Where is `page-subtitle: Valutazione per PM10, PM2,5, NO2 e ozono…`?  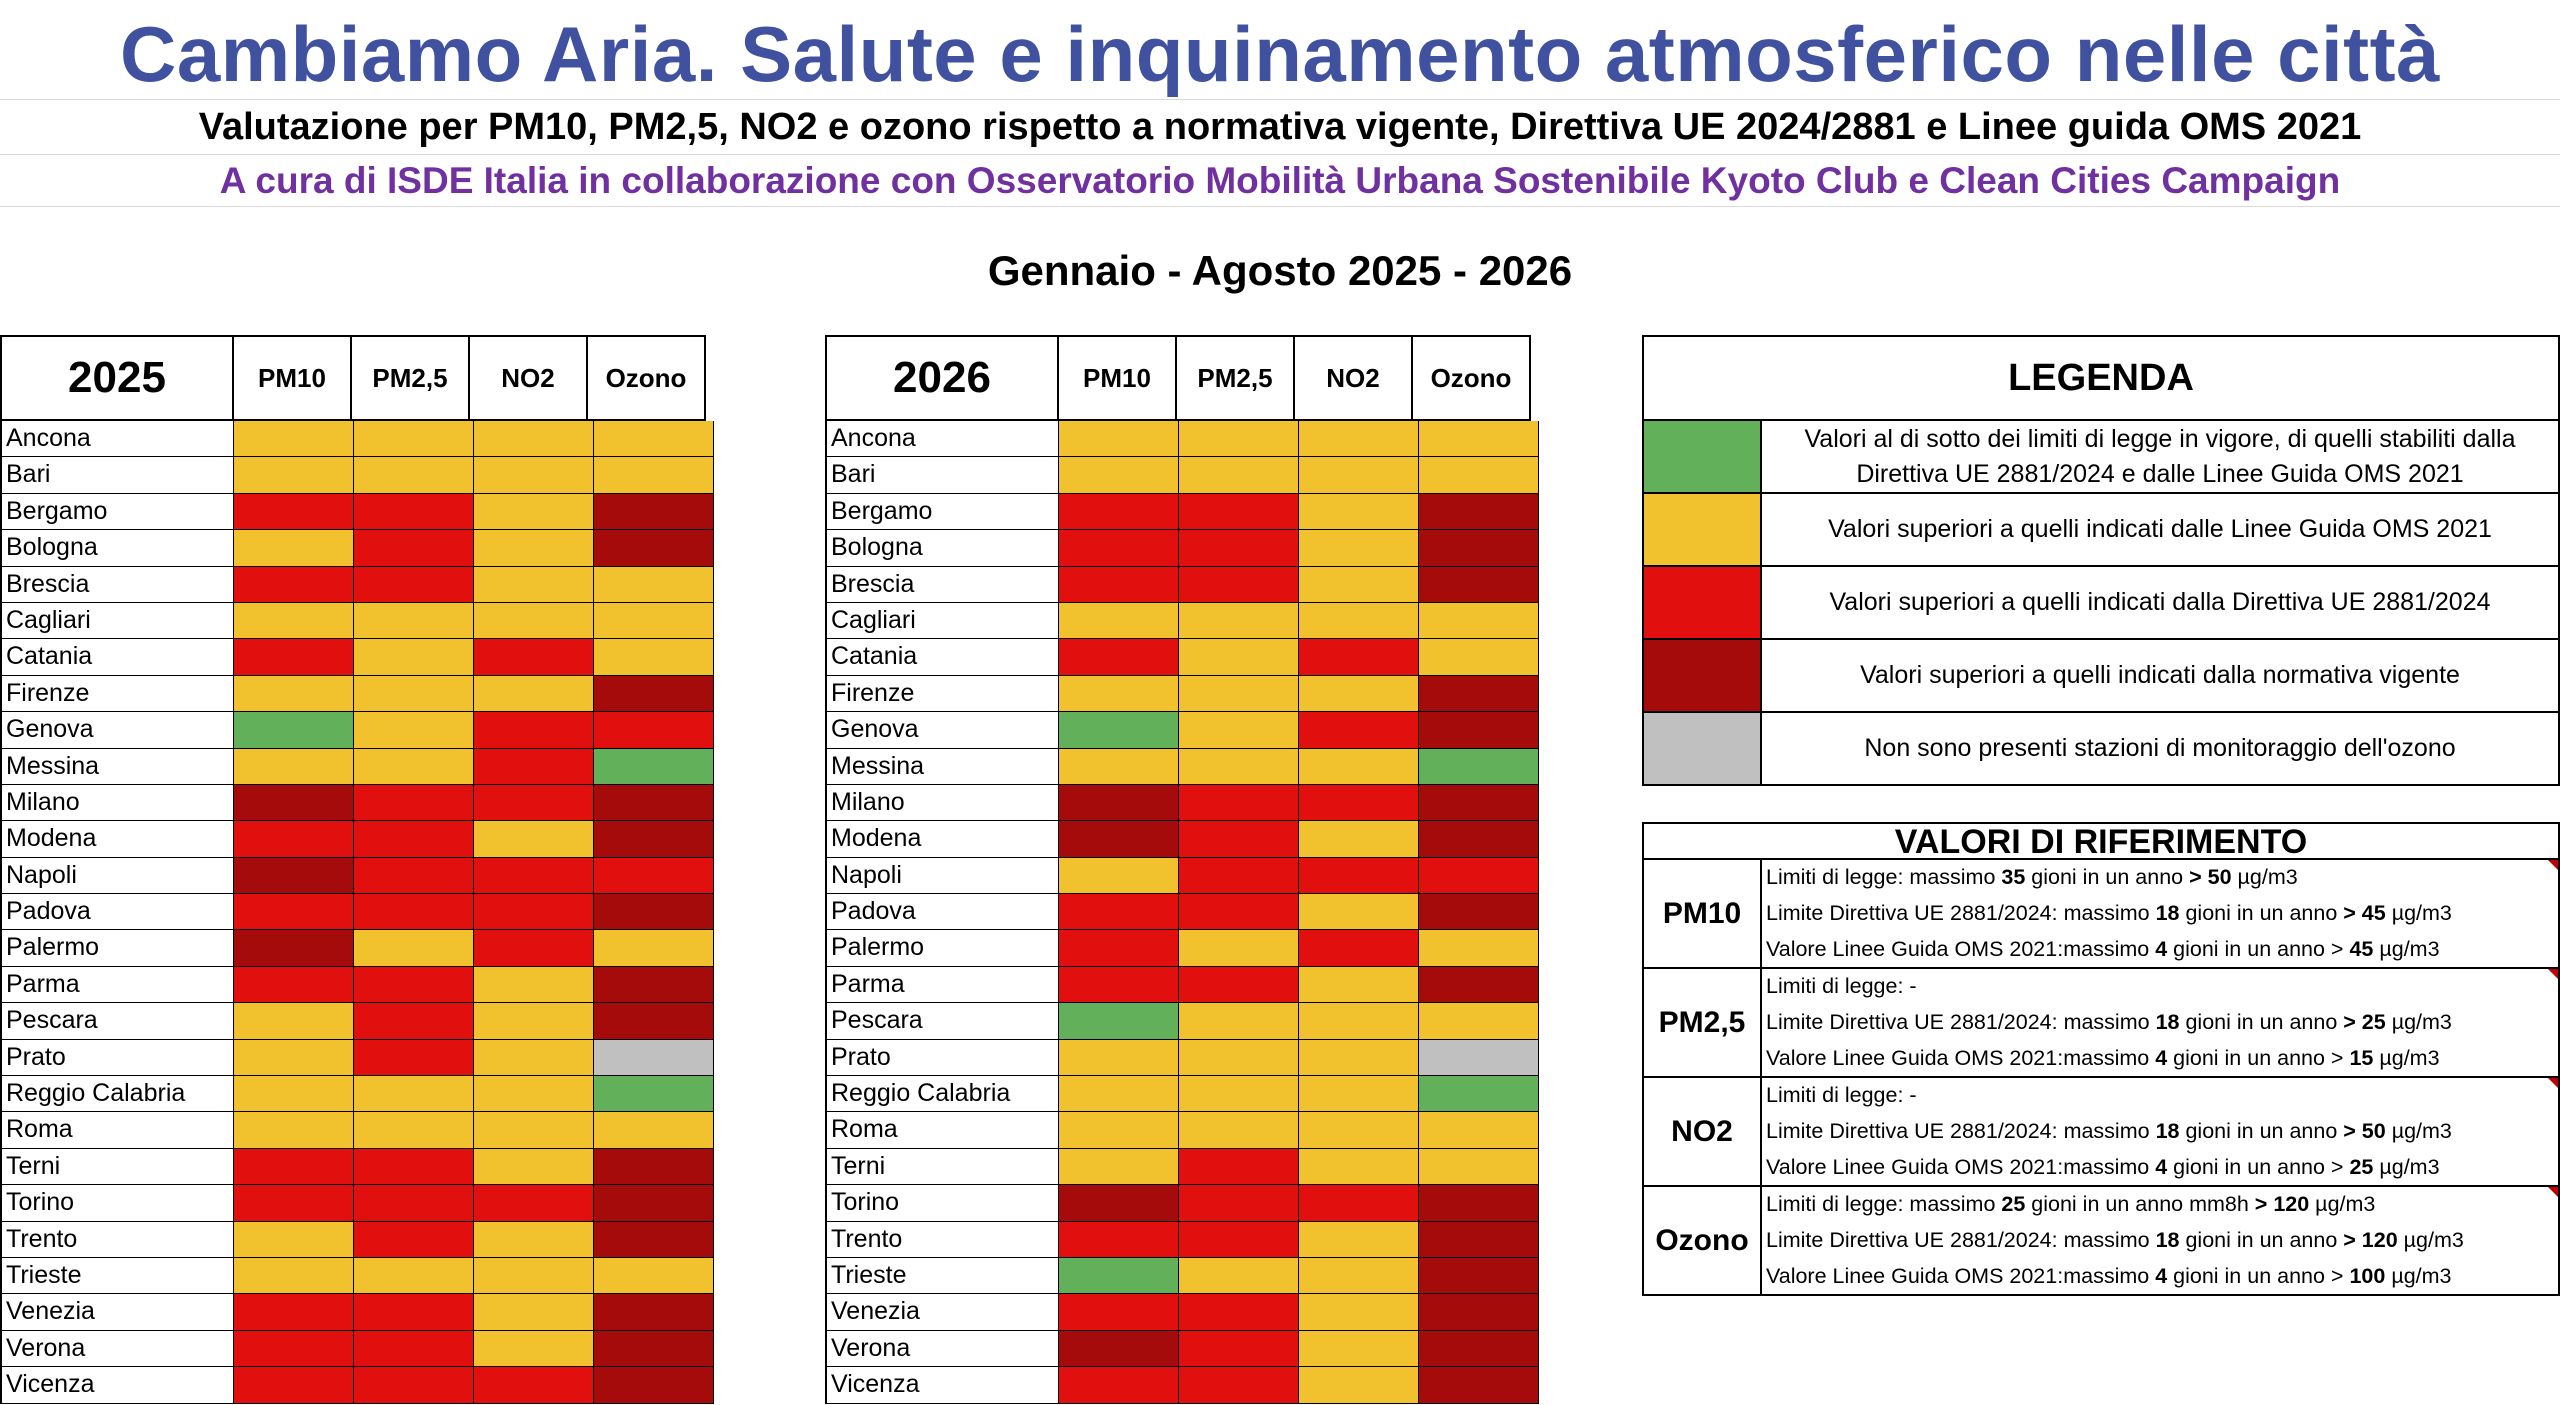 page-subtitle: Valutazione per PM10, PM2,5, NO2 e ozono… is located at coordinates (1280, 127).